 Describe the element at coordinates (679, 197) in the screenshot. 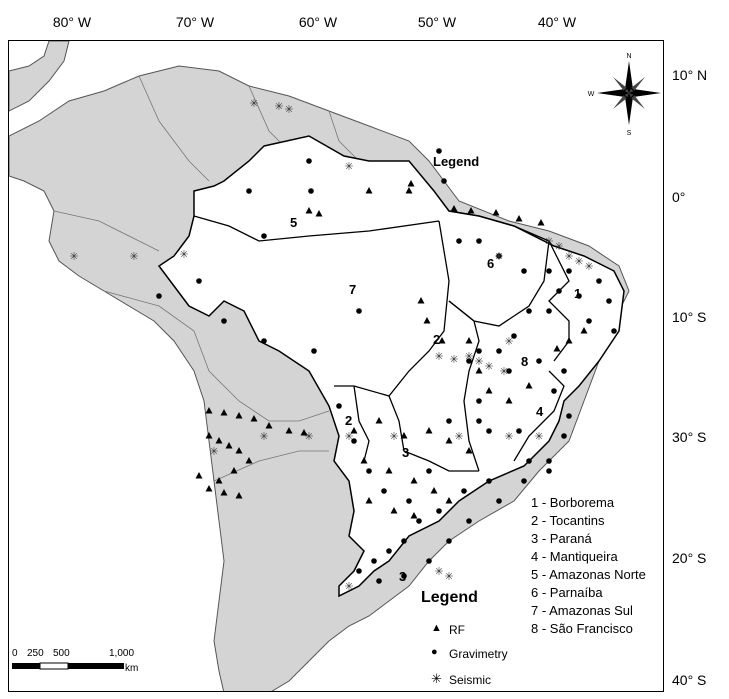

I see `lat-label-0: 0°` at that location.